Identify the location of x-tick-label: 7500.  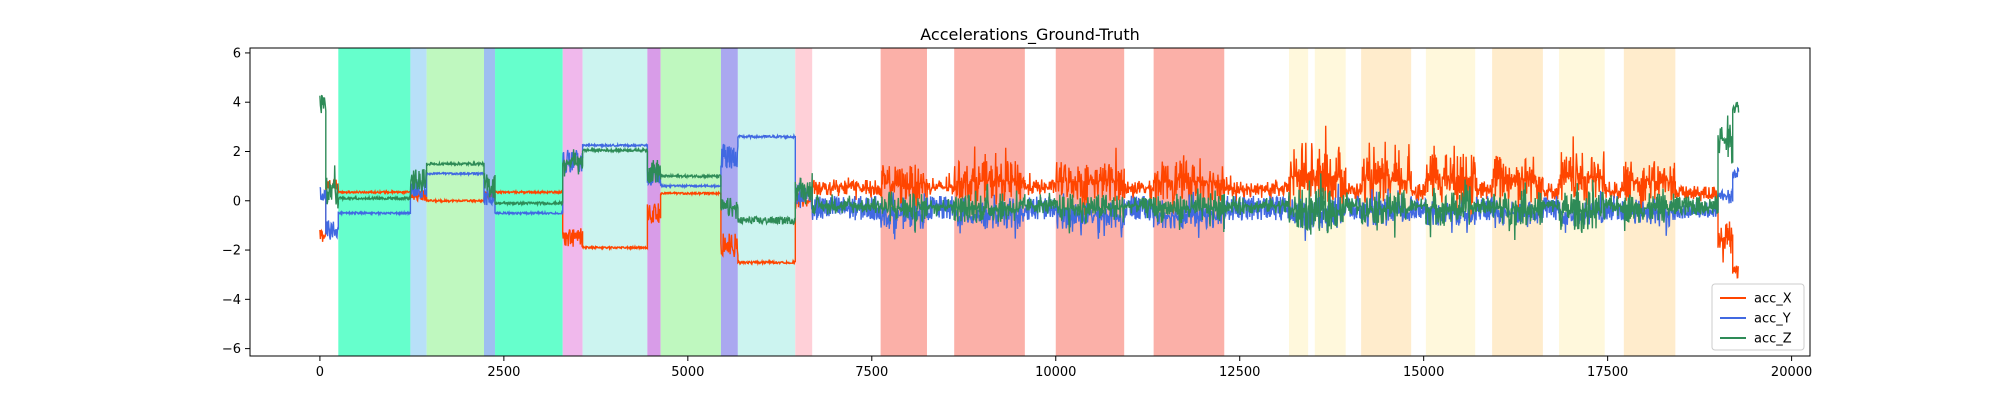
(871, 372).